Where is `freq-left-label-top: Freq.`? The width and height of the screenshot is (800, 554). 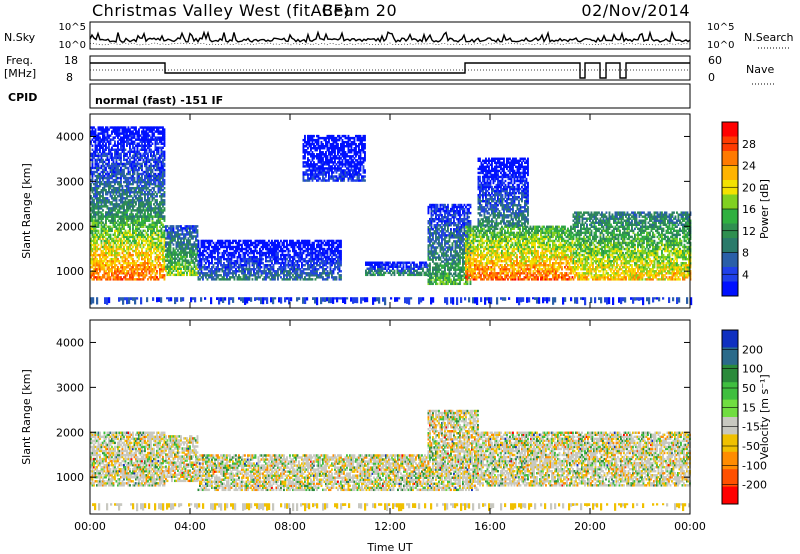
freq-left-label-top: Freq. is located at coordinates (19, 60).